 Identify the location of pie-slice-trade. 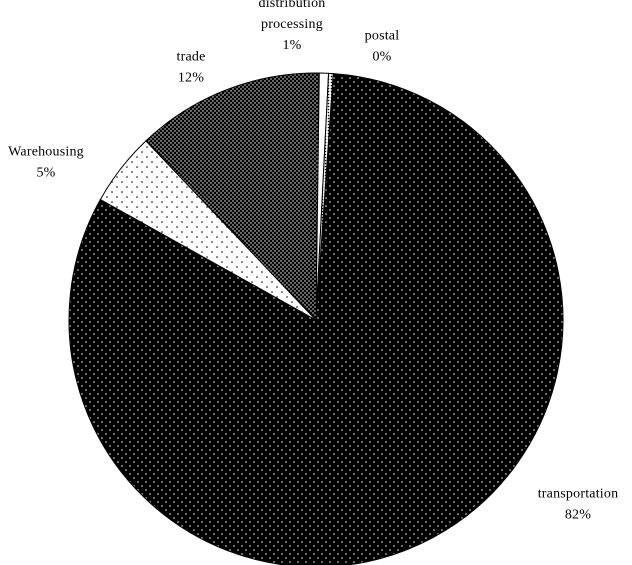
(232, 197).